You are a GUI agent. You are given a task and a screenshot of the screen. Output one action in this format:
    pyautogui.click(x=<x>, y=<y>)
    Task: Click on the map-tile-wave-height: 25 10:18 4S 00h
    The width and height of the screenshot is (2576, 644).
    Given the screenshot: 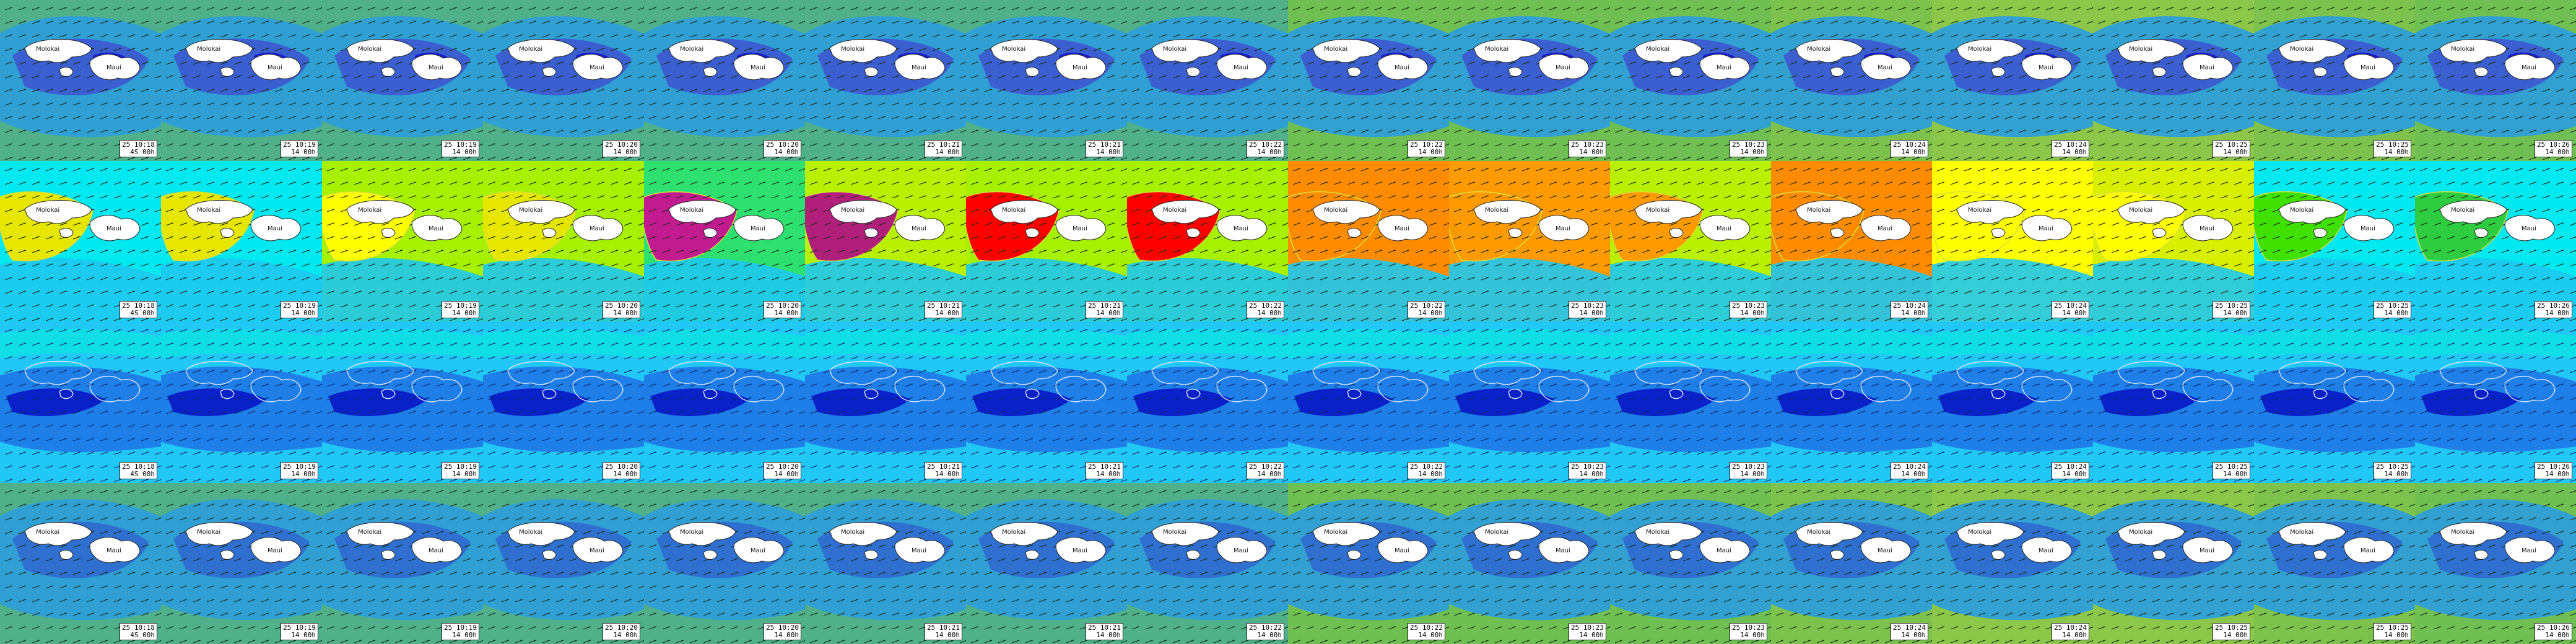 What is the action you would take?
    pyautogui.click(x=80, y=402)
    